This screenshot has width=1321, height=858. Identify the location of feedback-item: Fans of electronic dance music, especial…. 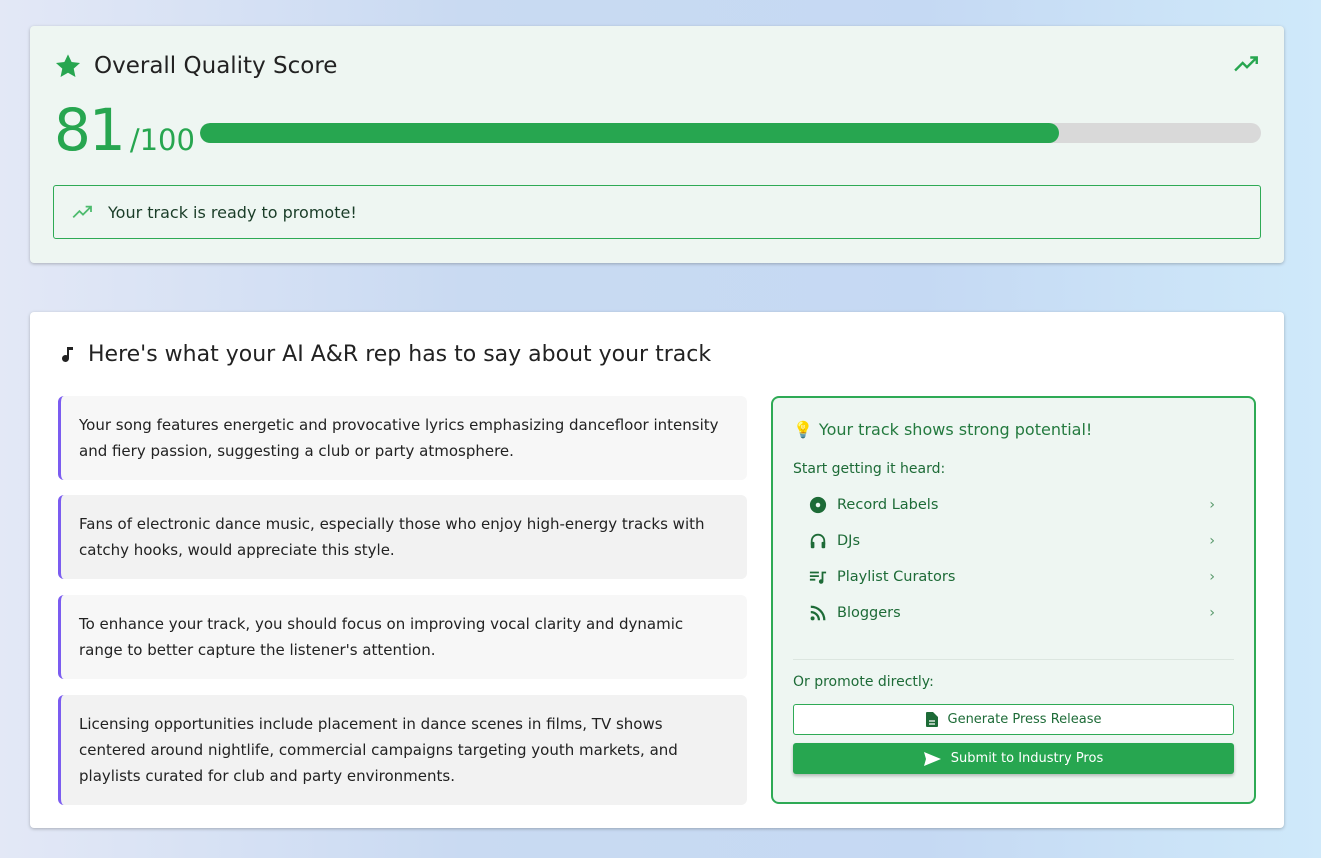
(402, 537).